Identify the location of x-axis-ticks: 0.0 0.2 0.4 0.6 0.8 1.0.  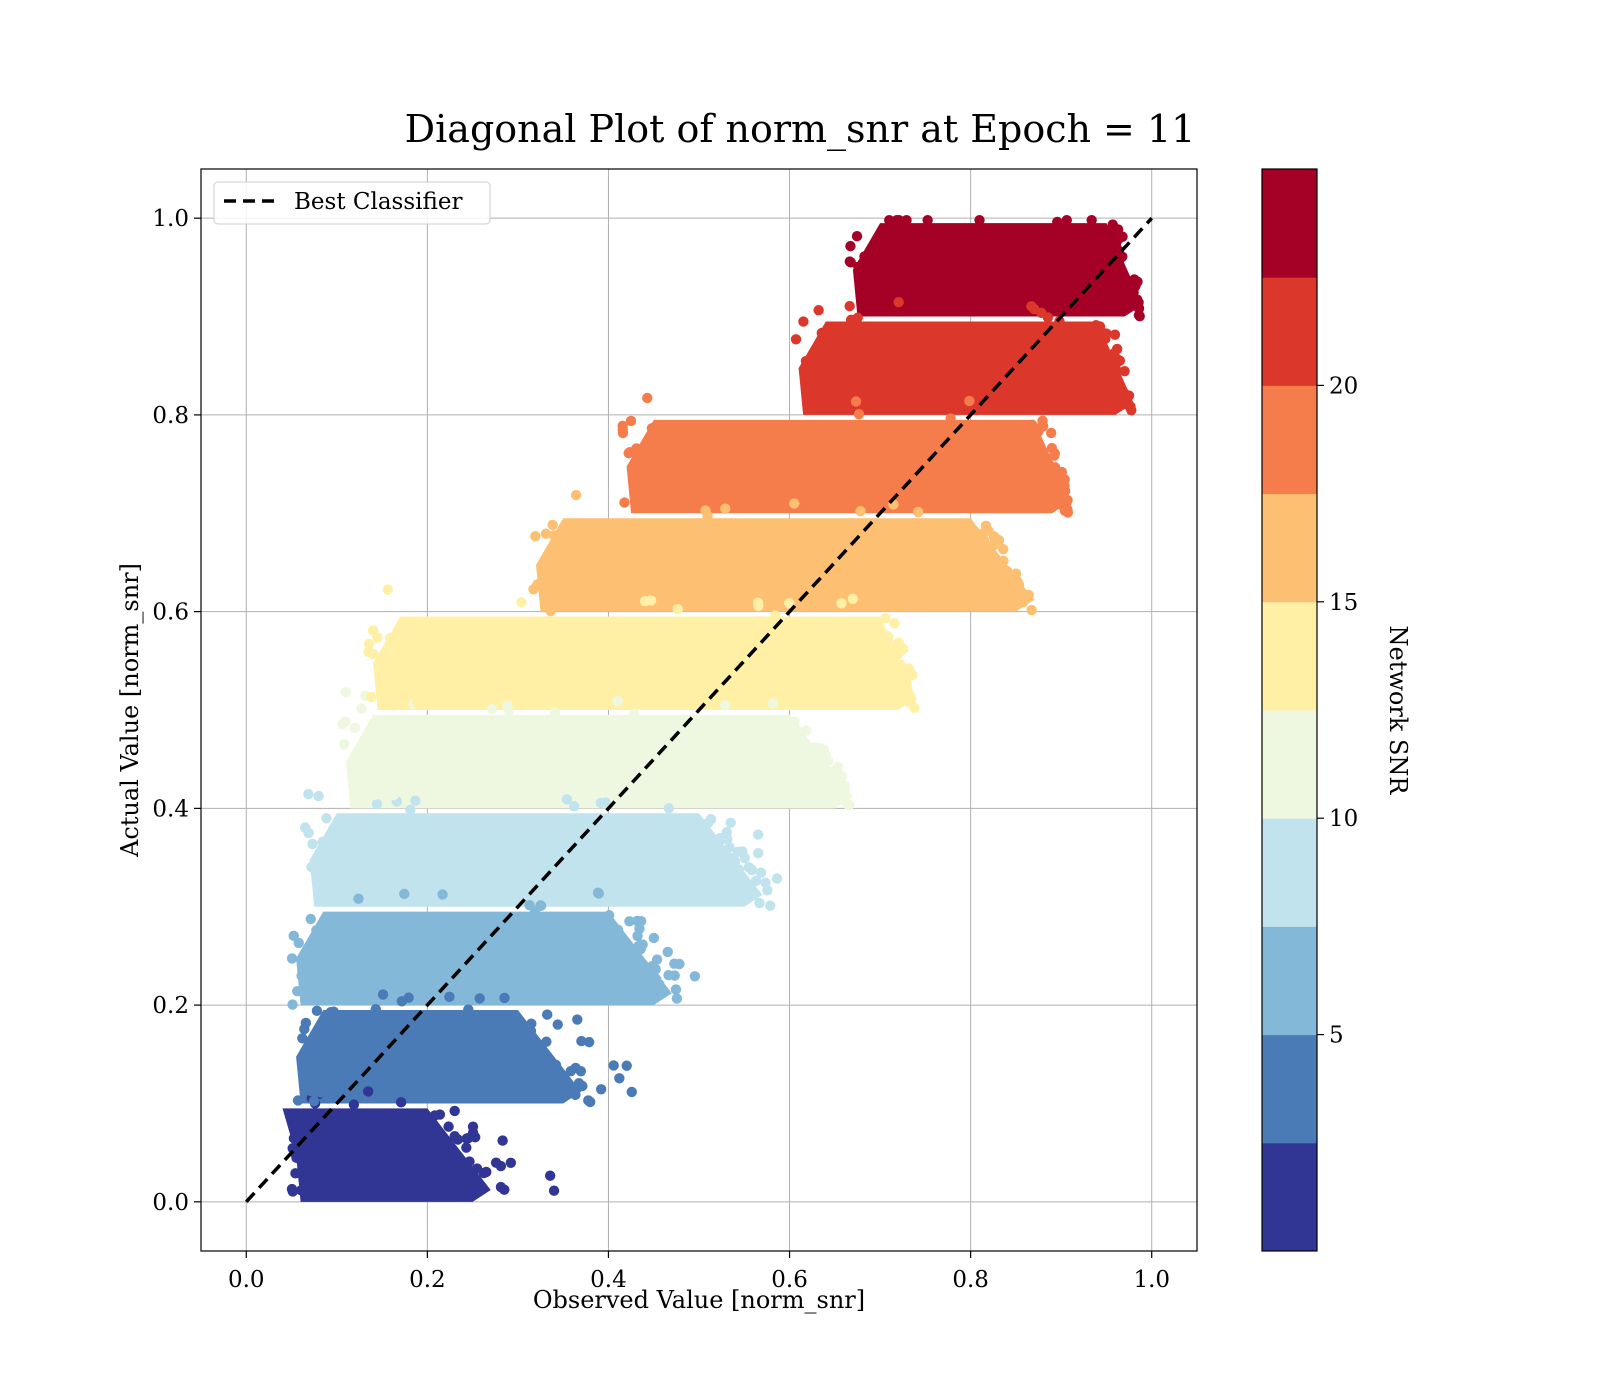
(699, 1272).